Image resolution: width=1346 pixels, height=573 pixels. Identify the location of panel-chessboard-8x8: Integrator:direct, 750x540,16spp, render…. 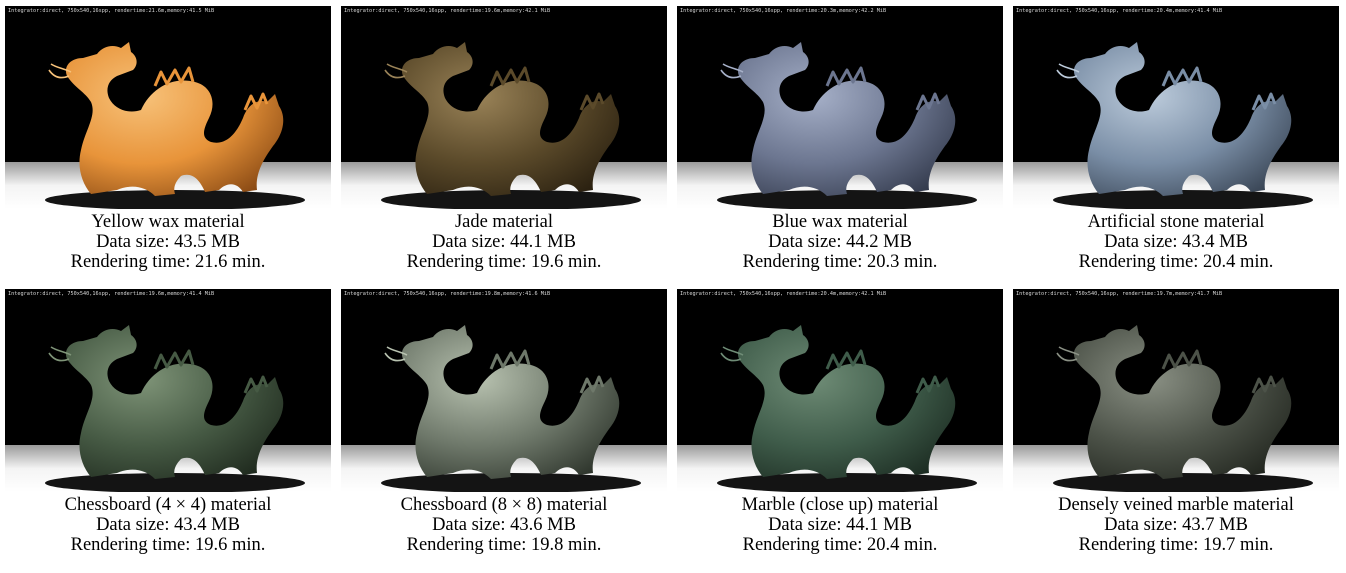
(504, 422).